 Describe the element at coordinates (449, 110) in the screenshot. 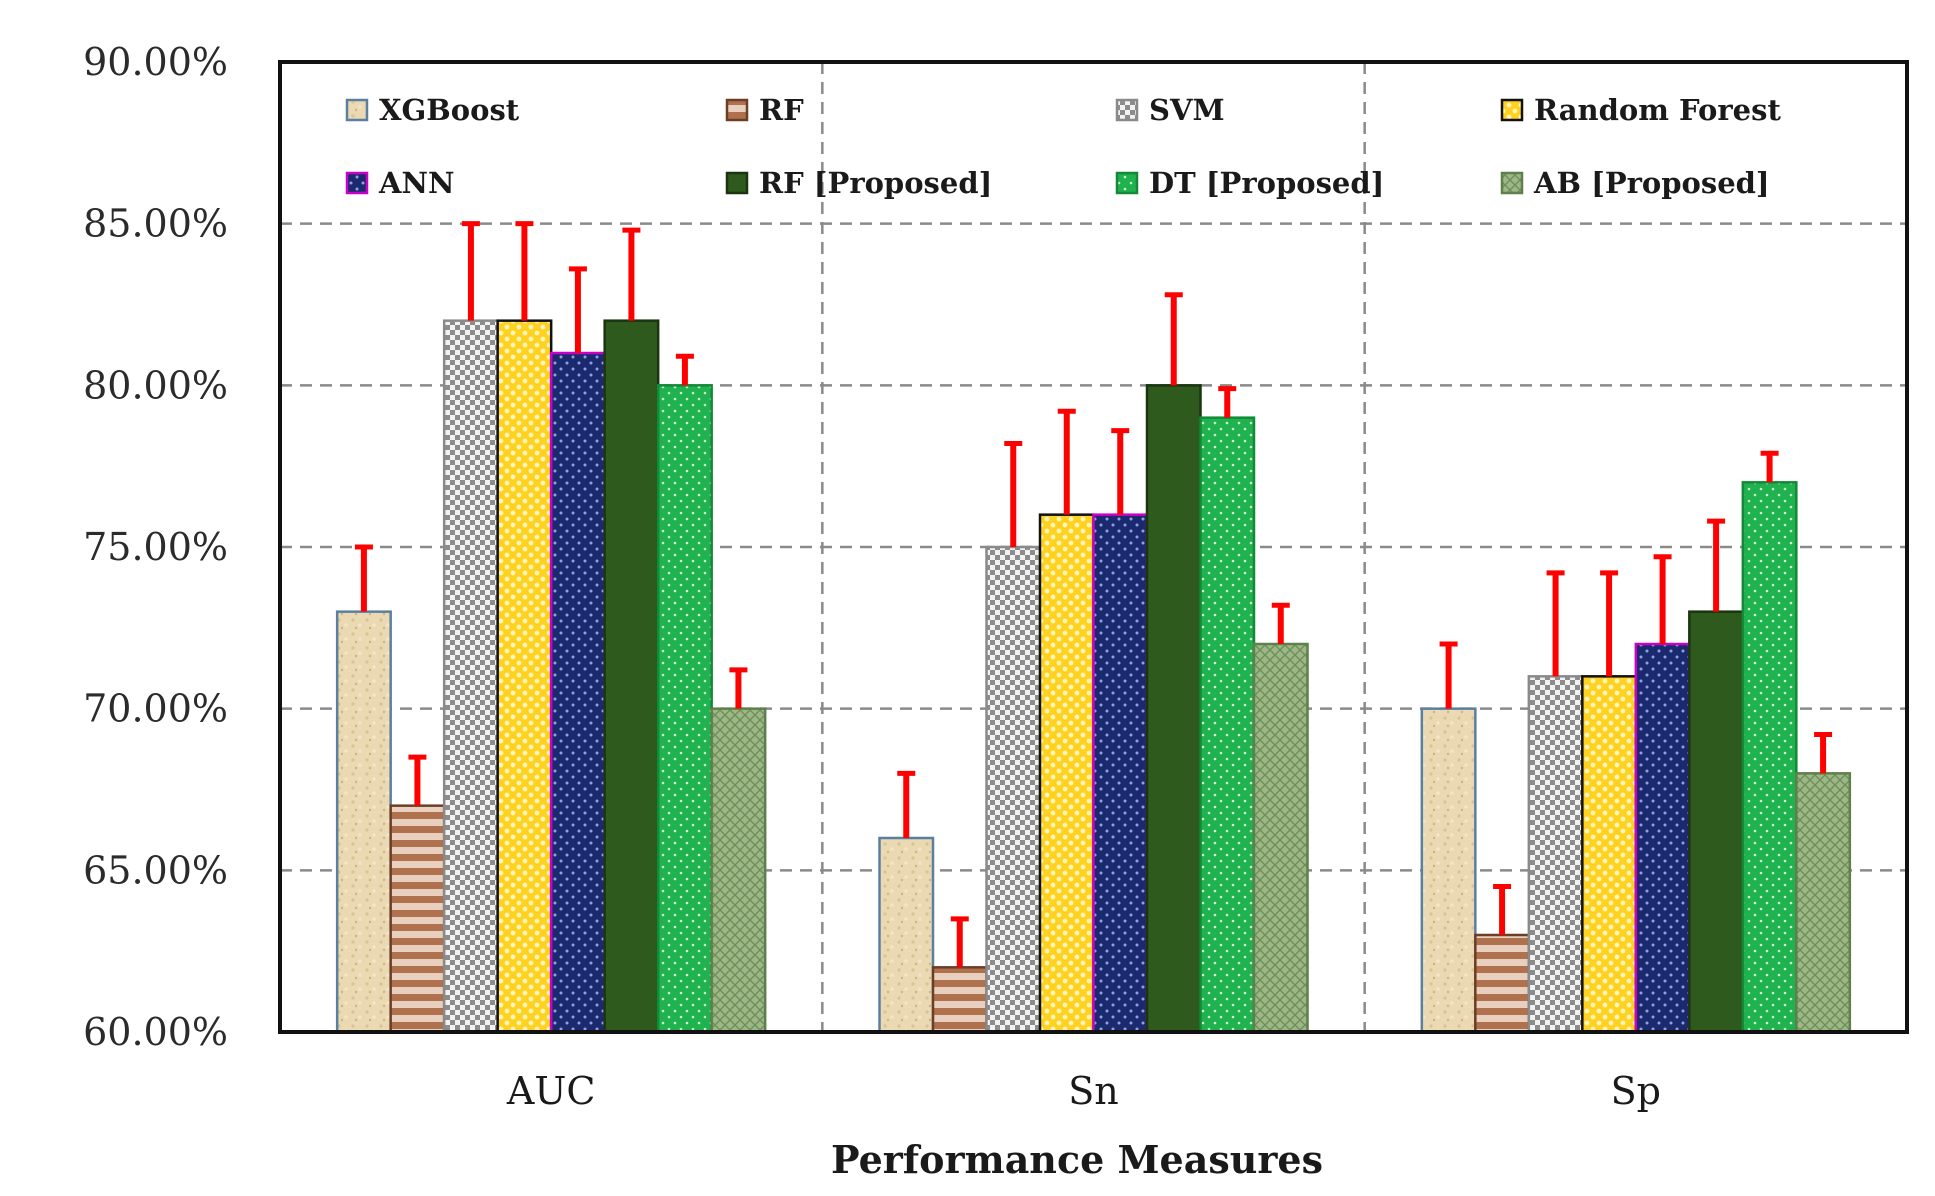

I see `legend-label: XGBoost` at that location.